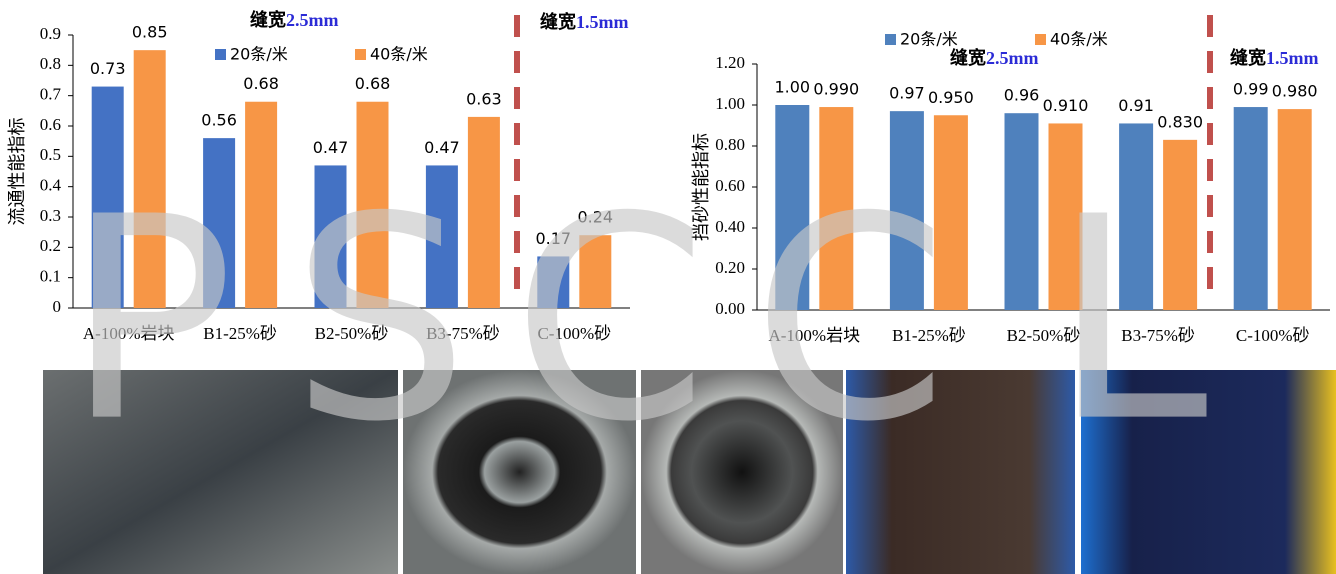 The width and height of the screenshot is (1336, 574). Describe the element at coordinates (730, 144) in the screenshot. I see `y-tick-label: 0.80` at that location.